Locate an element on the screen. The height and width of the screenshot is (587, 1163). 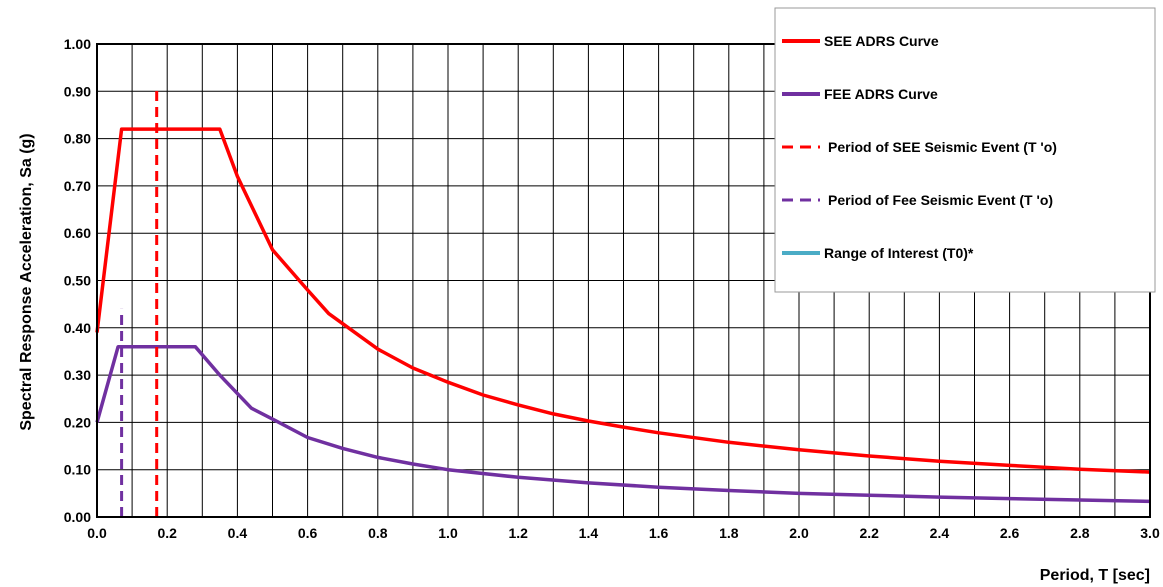
x-tick-label: 2.4 is located at coordinates (940, 533).